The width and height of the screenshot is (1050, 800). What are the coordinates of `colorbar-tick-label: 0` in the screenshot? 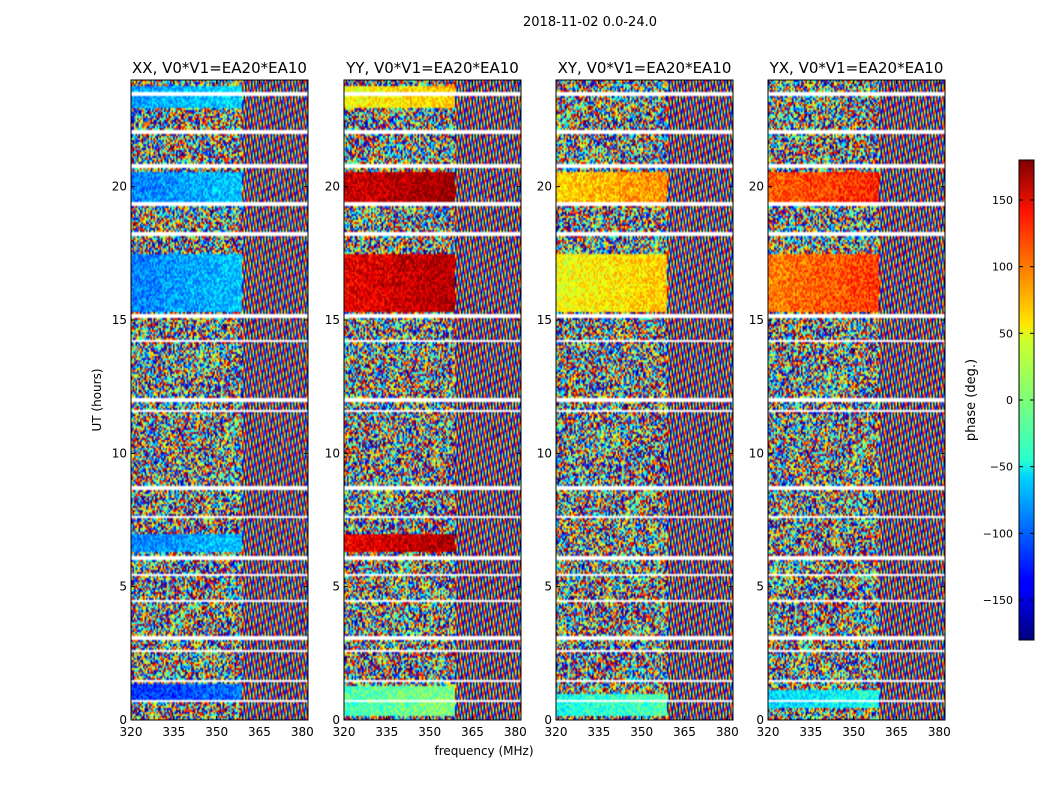 It's located at (1009, 400).